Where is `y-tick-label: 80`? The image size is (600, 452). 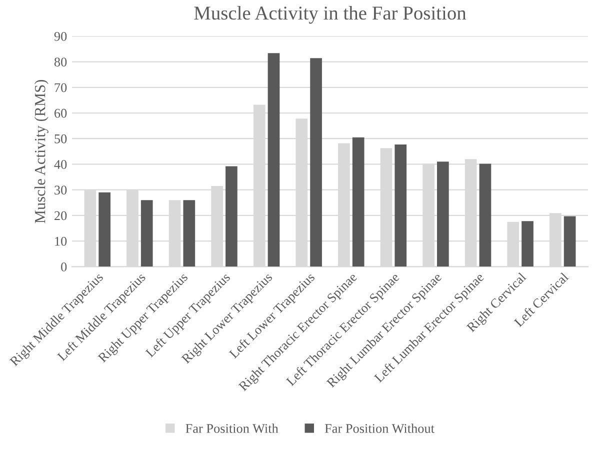
y-tick-label: 80 is located at coordinates (60, 62).